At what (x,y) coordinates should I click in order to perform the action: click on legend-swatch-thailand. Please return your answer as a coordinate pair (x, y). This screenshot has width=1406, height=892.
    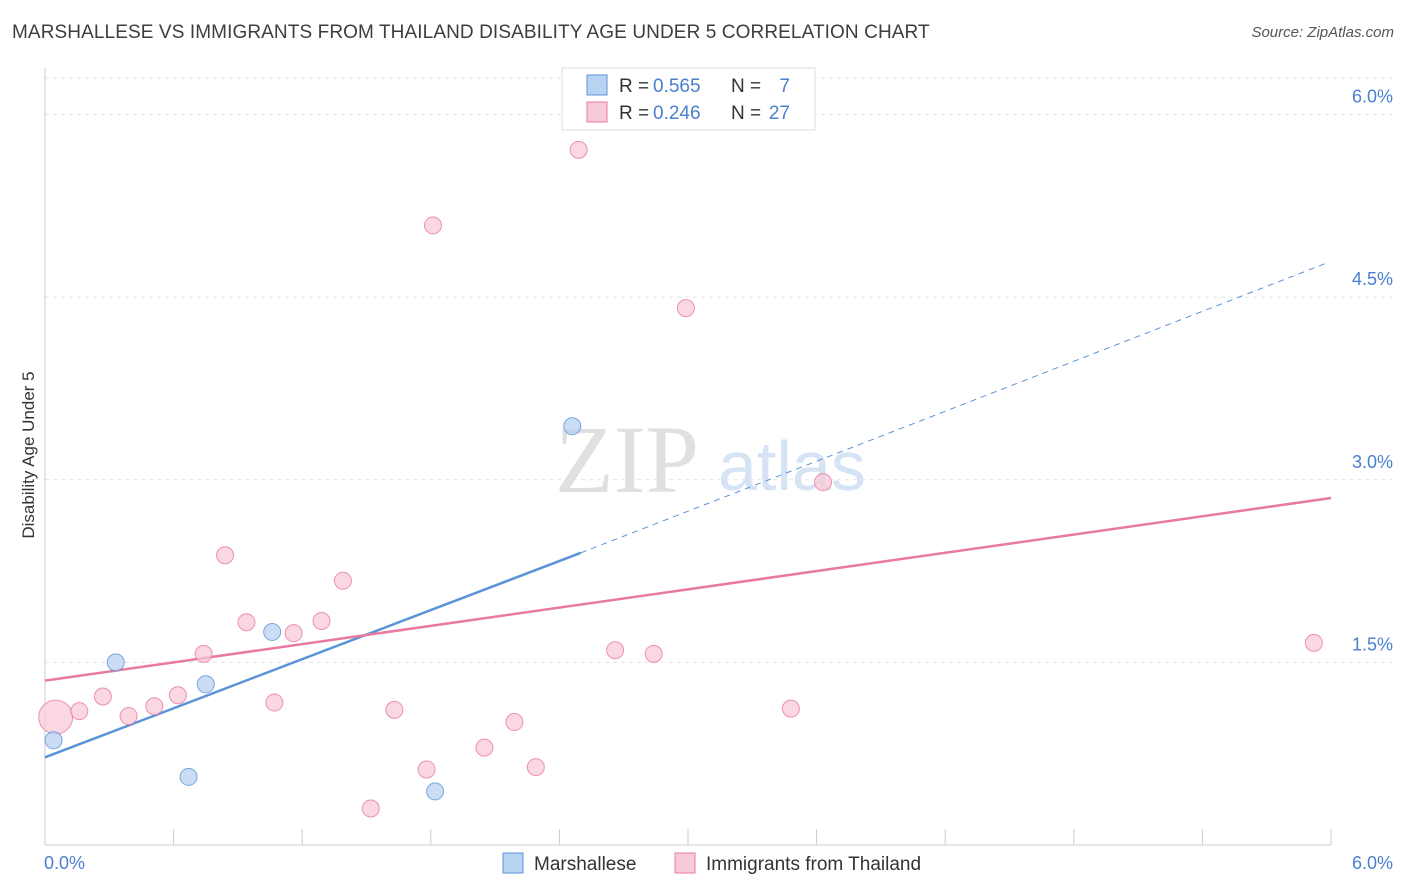
    Looking at the image, I should click on (597, 112).